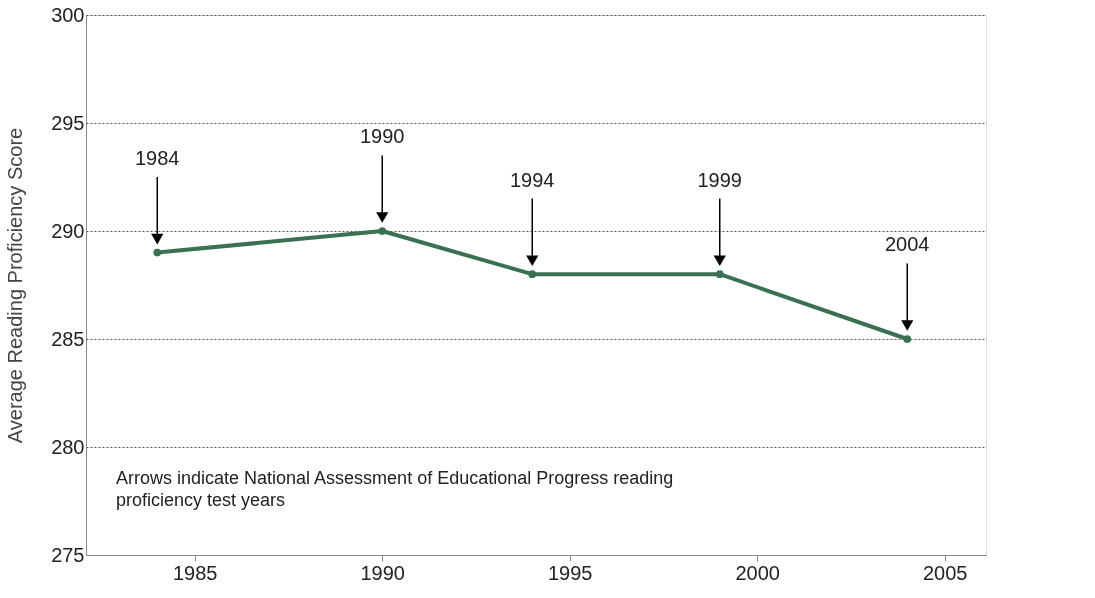  What do you see at coordinates (68, 14) in the screenshot?
I see `y-tick-label: 300` at bounding box center [68, 14].